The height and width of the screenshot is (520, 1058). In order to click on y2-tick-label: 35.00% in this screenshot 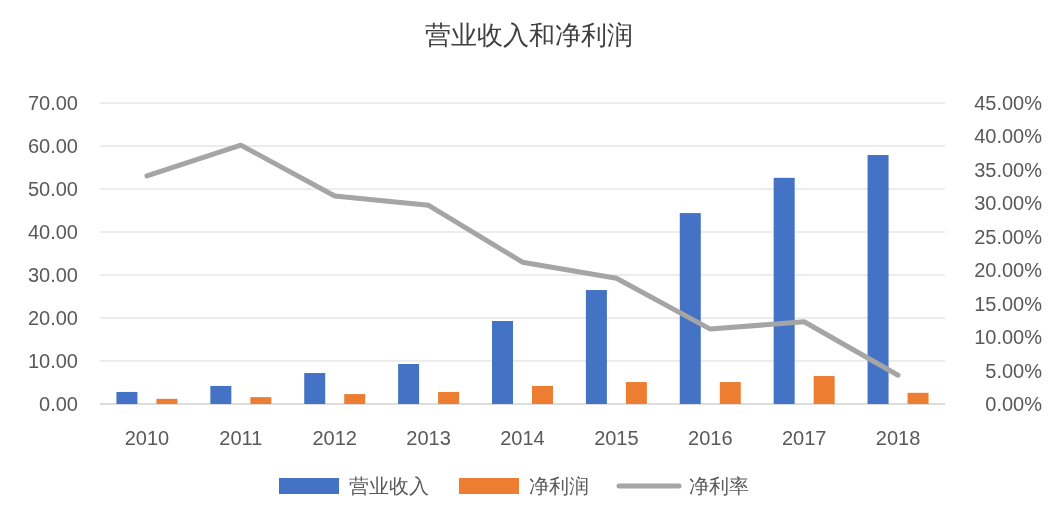, I will do `click(1008, 169)`.